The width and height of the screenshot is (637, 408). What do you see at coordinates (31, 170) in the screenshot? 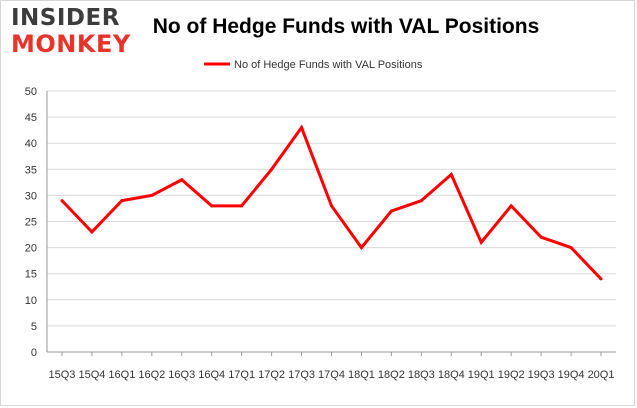
I see `y-tick-label-35: 35` at bounding box center [31, 170].